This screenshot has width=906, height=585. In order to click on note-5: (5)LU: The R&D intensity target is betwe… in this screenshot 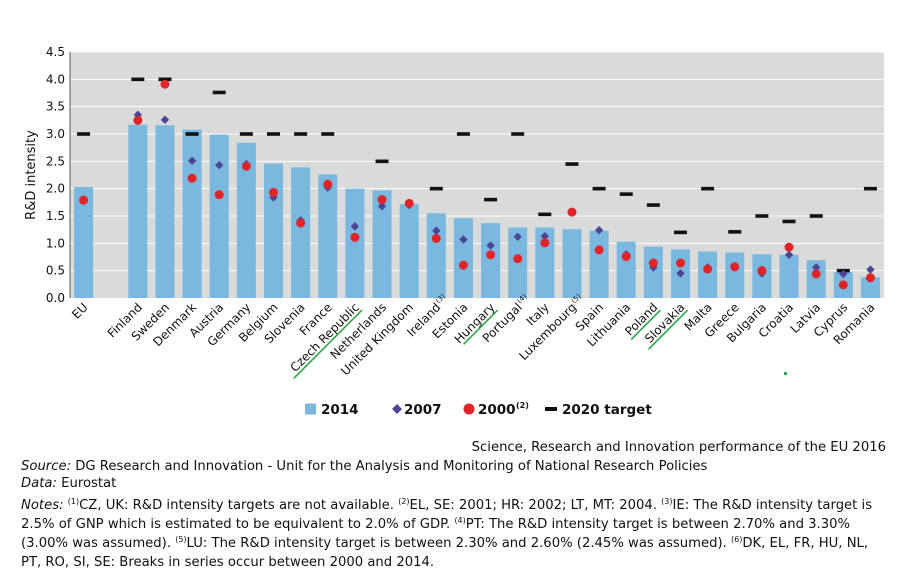, I will do `click(453, 543)`.